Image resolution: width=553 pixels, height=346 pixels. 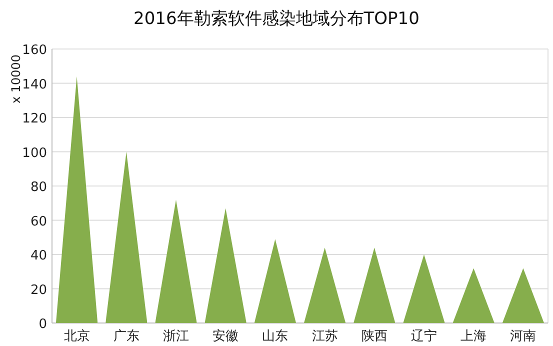 I want to click on chart-title: 2016年勒索软件感染地域分布TOP10, so click(x=277, y=19).